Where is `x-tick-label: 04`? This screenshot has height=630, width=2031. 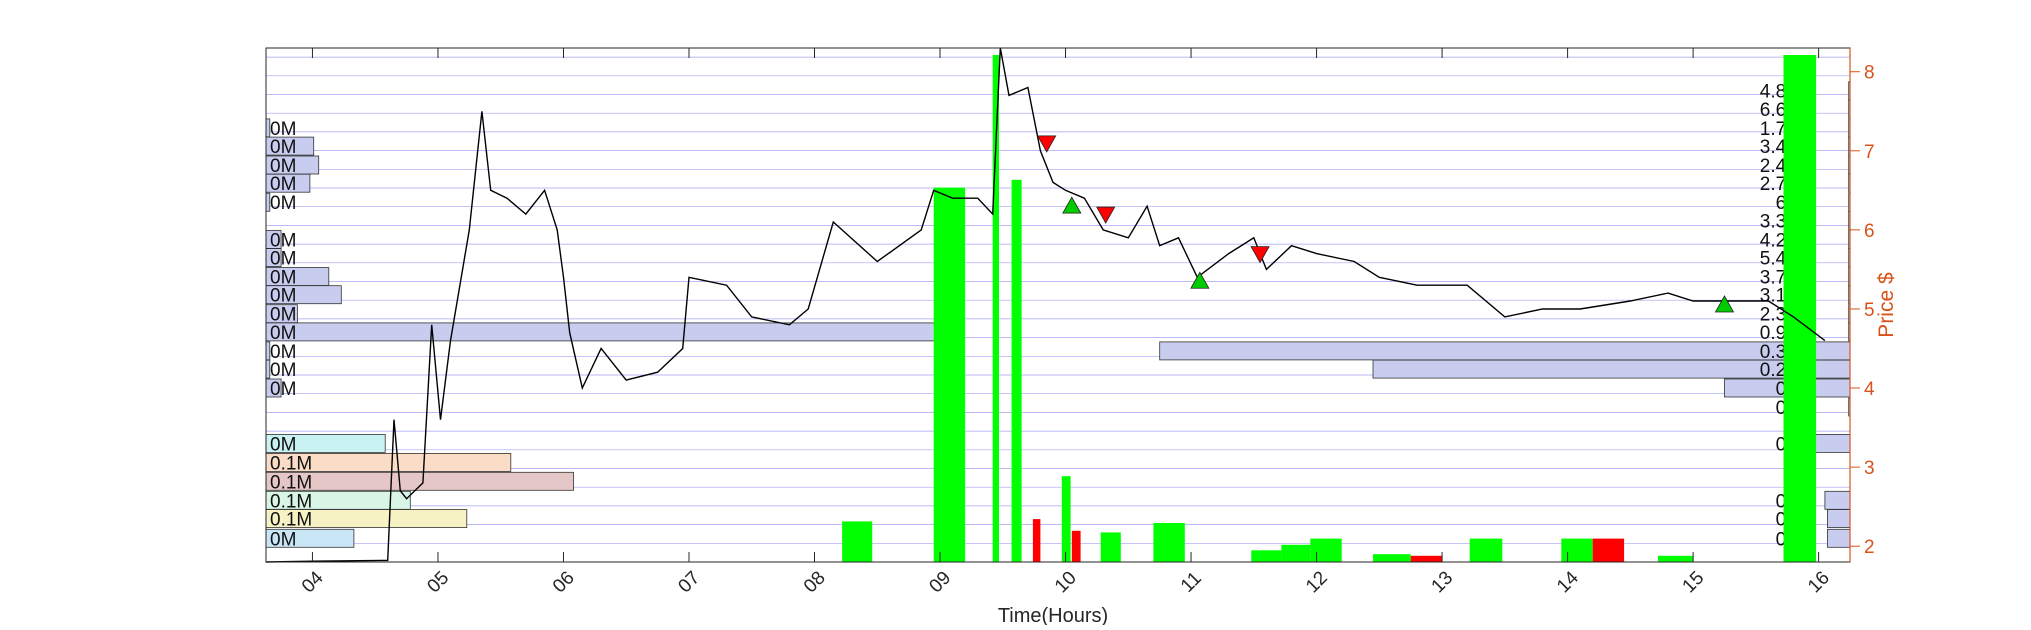
x-tick-label: 04 is located at coordinates (313, 582).